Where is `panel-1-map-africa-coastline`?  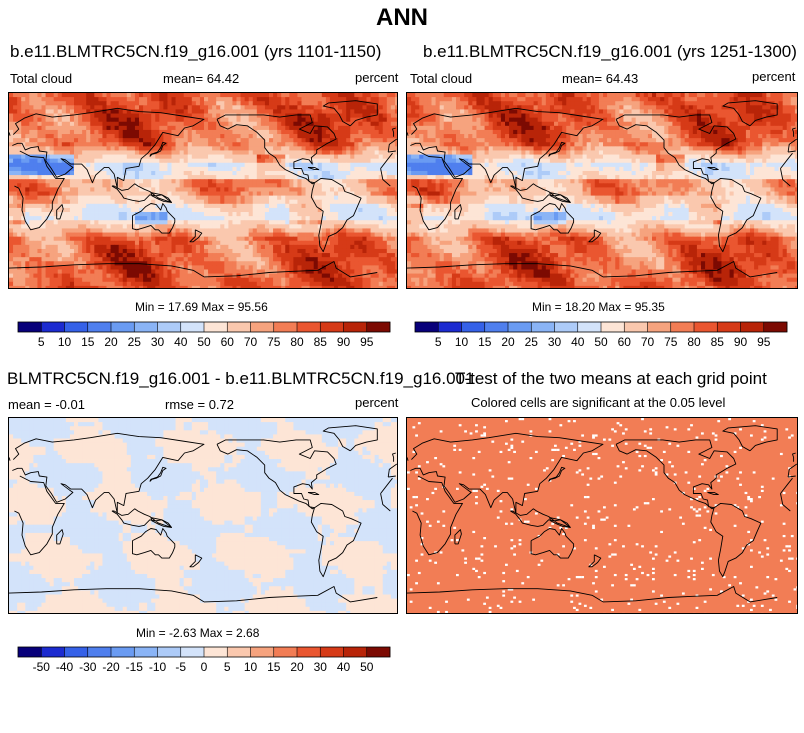
panel-1-map-africa-coastline is located at coordinates (39, 190).